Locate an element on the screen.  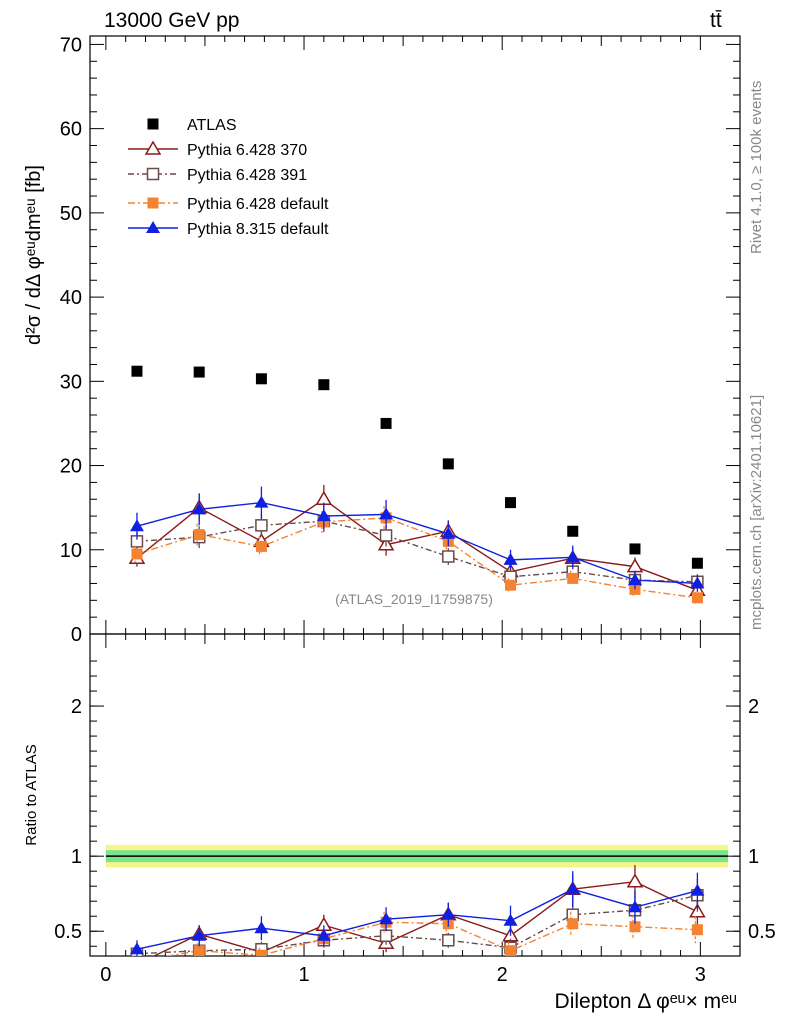
main-series-atlas is located at coordinates (417, 467).